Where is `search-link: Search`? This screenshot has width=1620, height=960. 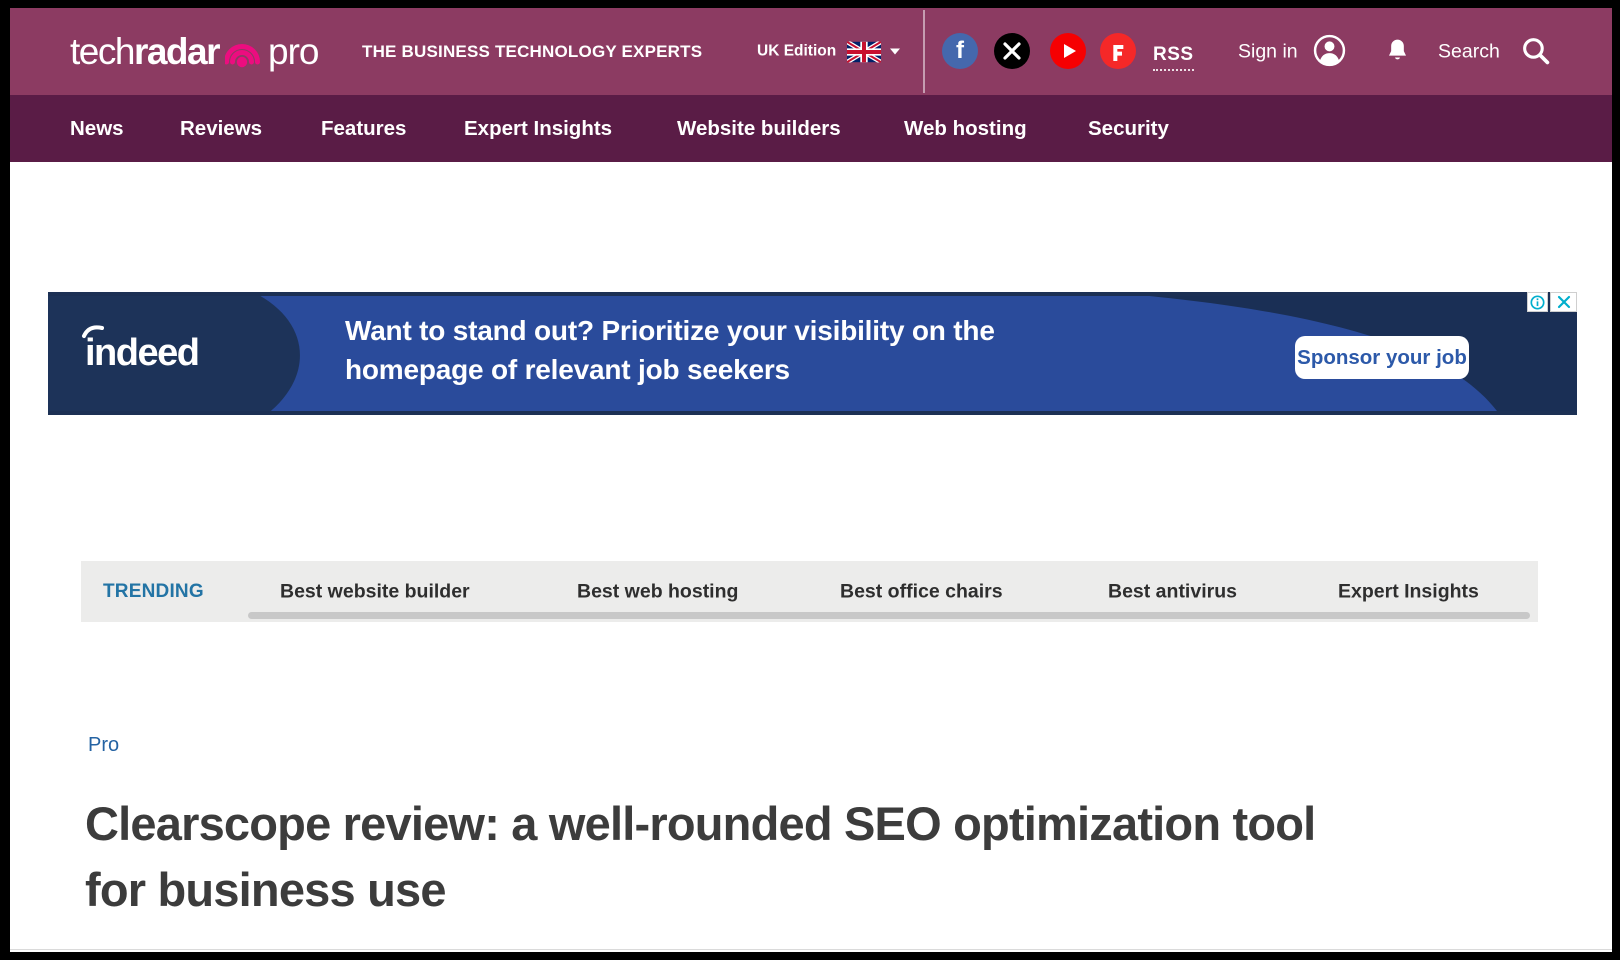
search-link: Search is located at coordinates (1469, 51).